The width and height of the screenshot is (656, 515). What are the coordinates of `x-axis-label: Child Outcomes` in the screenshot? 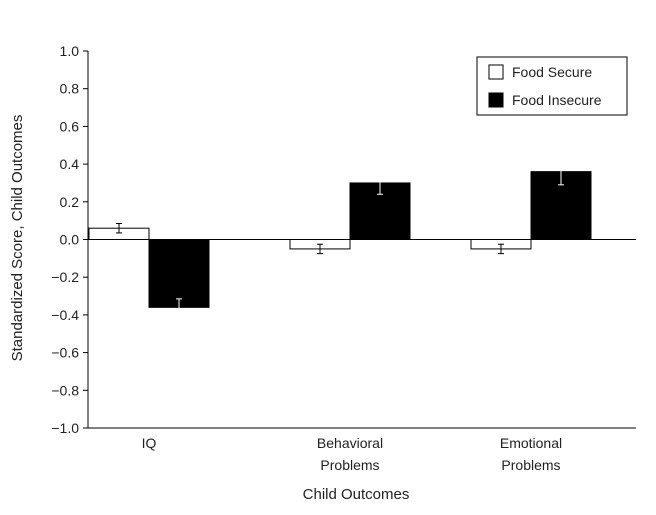 It's located at (356, 494).